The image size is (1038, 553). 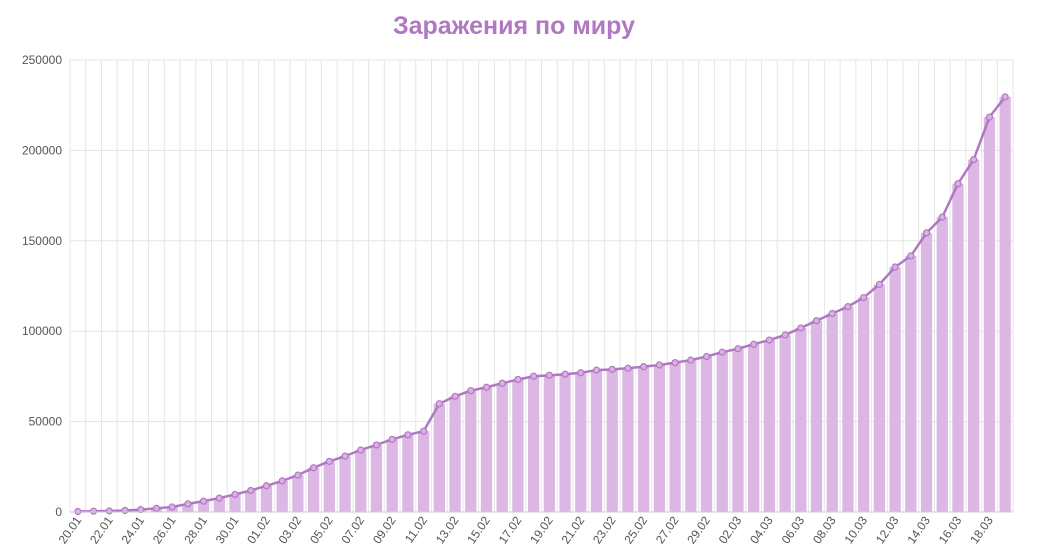 What do you see at coordinates (58, 512) in the screenshot?
I see `y-tick-label: 0` at bounding box center [58, 512].